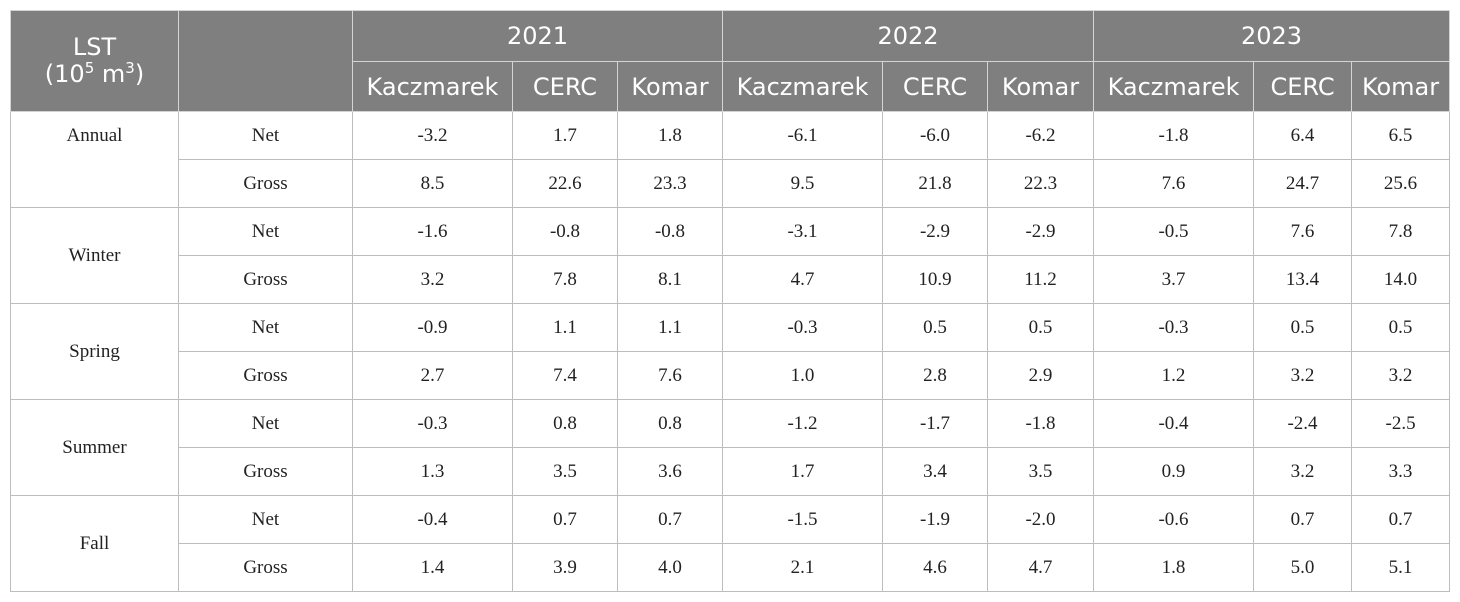 The height and width of the screenshot is (602, 1460). What do you see at coordinates (803, 375) in the screenshot?
I see `value-cell: 1.0` at bounding box center [803, 375].